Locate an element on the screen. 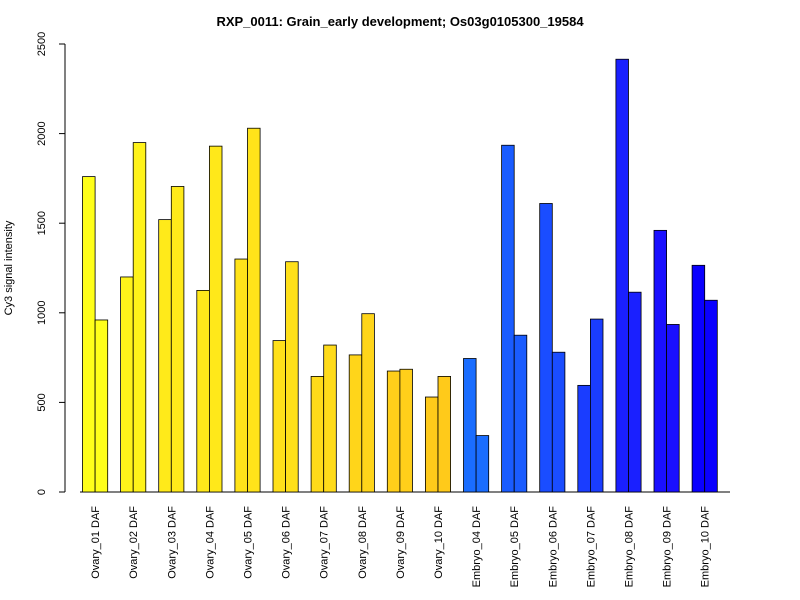 The height and width of the screenshot is (600, 800). x-tick-label: Ovary_05 DAF is located at coordinates (249, 542).